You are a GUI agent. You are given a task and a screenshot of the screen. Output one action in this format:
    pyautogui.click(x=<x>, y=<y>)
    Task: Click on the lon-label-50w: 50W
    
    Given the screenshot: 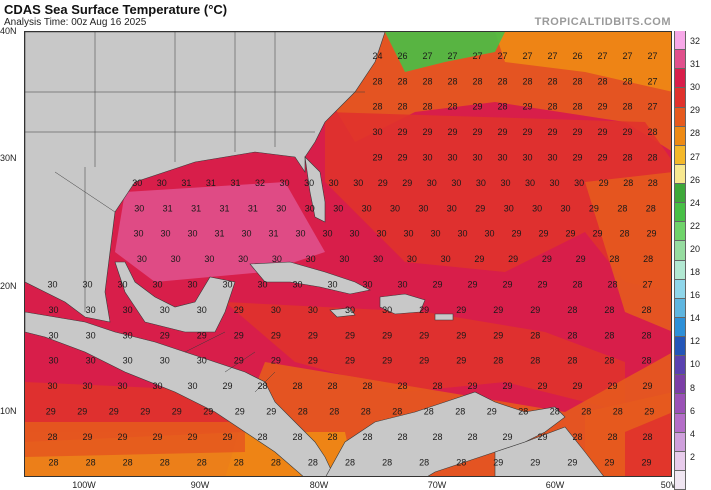 What is the action you would take?
    pyautogui.click(x=670, y=485)
    